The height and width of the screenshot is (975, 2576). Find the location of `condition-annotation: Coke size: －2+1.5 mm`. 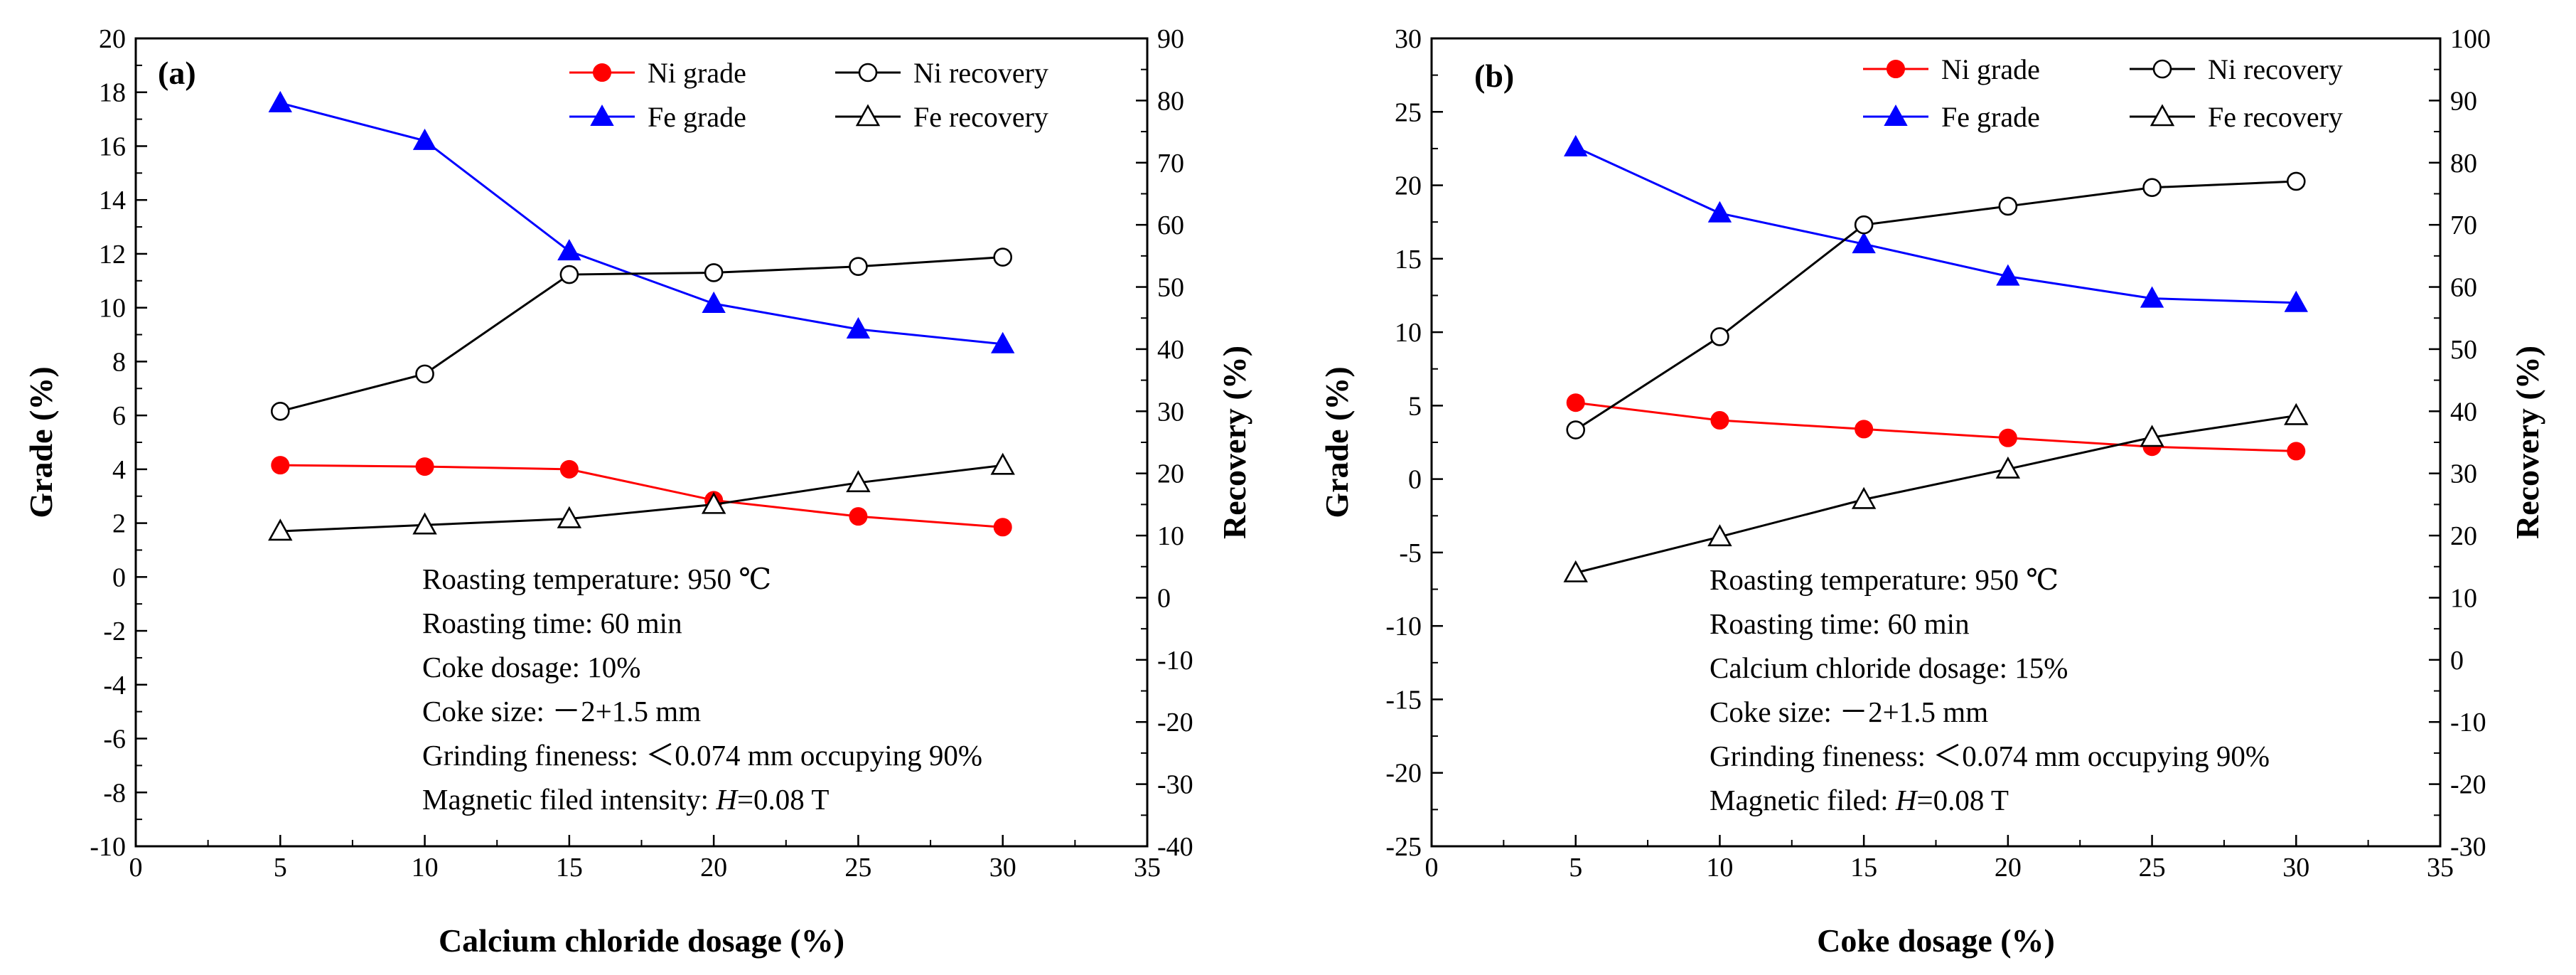

condition-annotation: Coke size: －2+1.5 mm is located at coordinates (561, 711).